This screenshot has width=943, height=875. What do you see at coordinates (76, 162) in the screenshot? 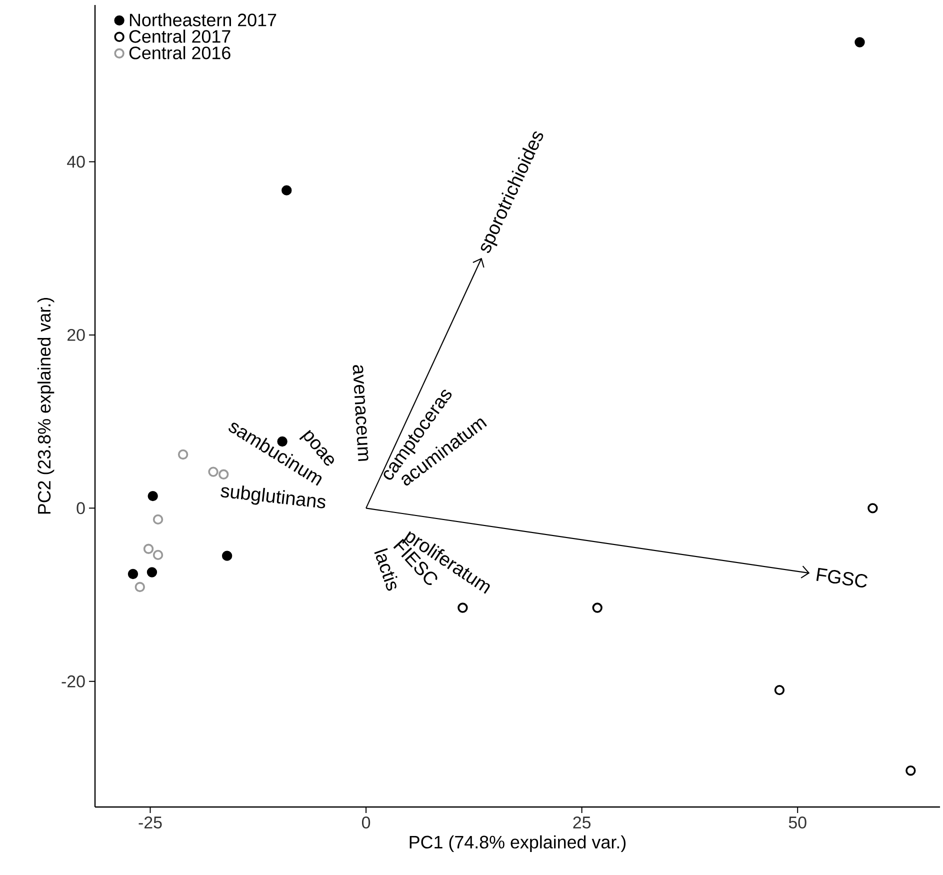
I see `y-tick-label: 40` at bounding box center [76, 162].